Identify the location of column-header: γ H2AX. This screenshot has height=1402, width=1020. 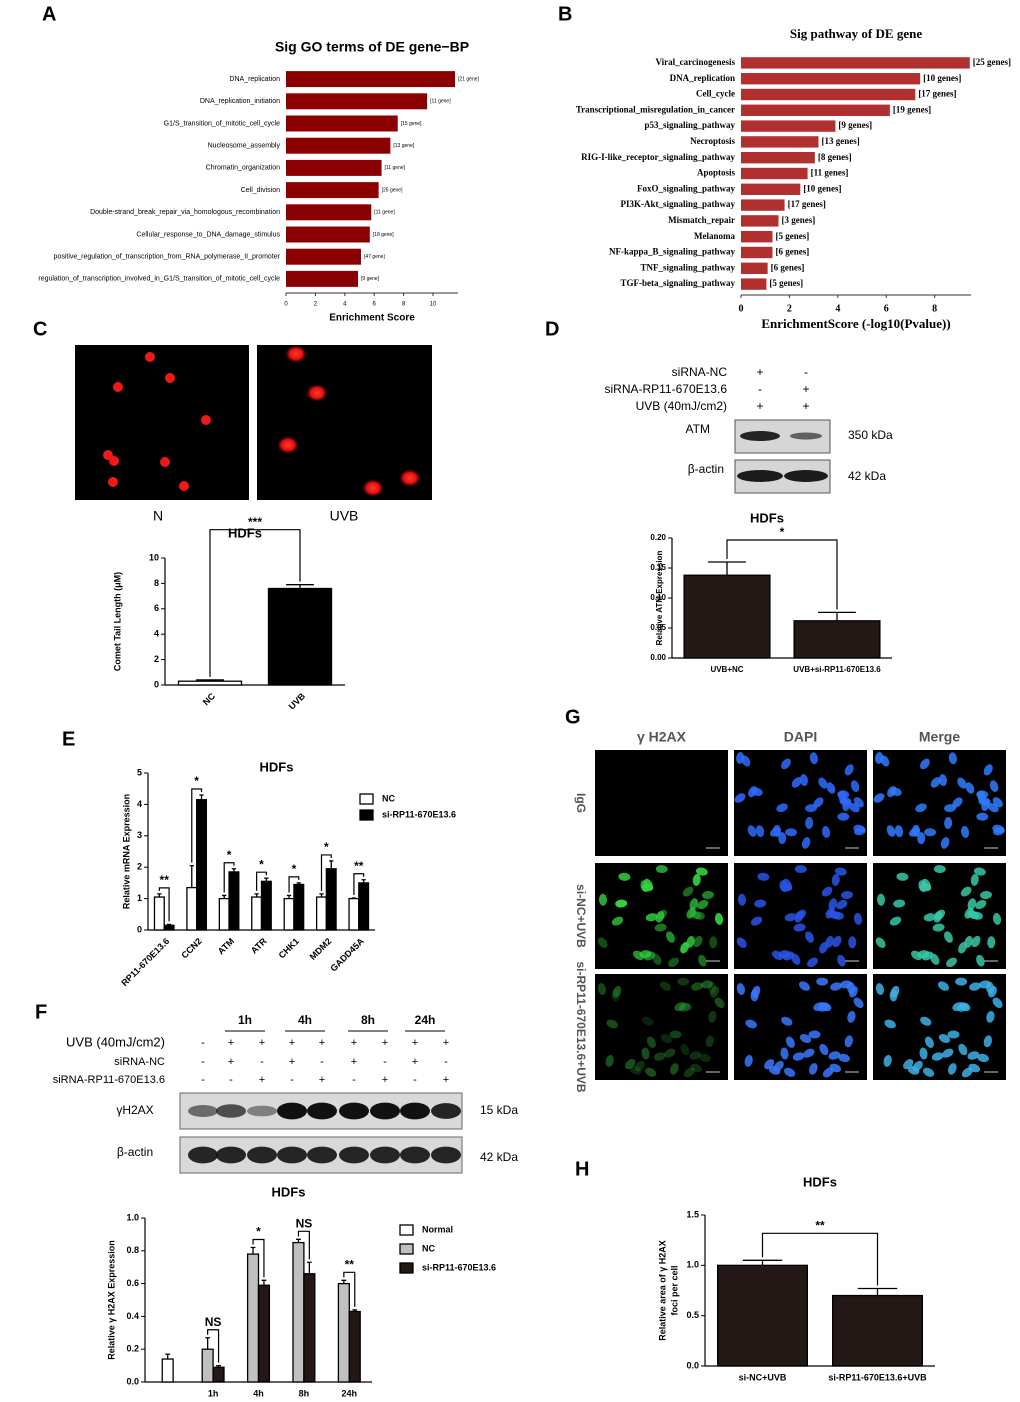
(662, 737).